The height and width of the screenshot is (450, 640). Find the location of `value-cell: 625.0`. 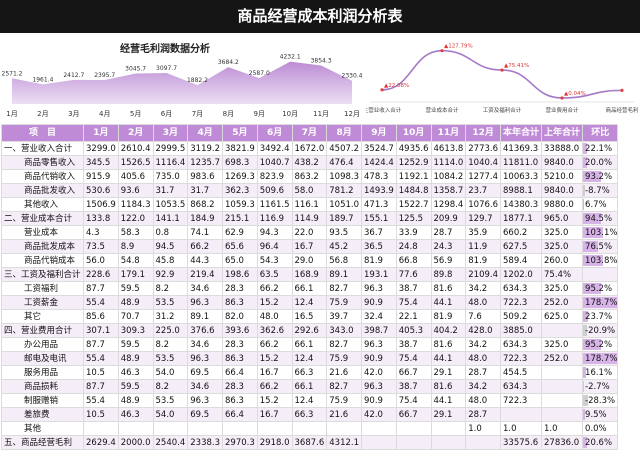

value-cell: 625.0 is located at coordinates (562, 316).